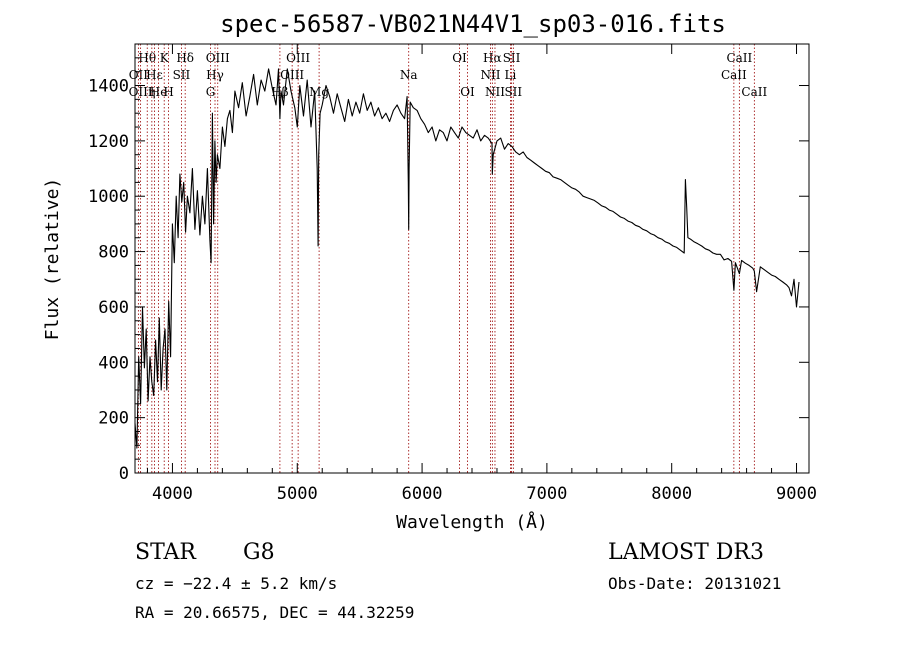  I want to click on survey-label: LAMOST DR3, so click(686, 552).